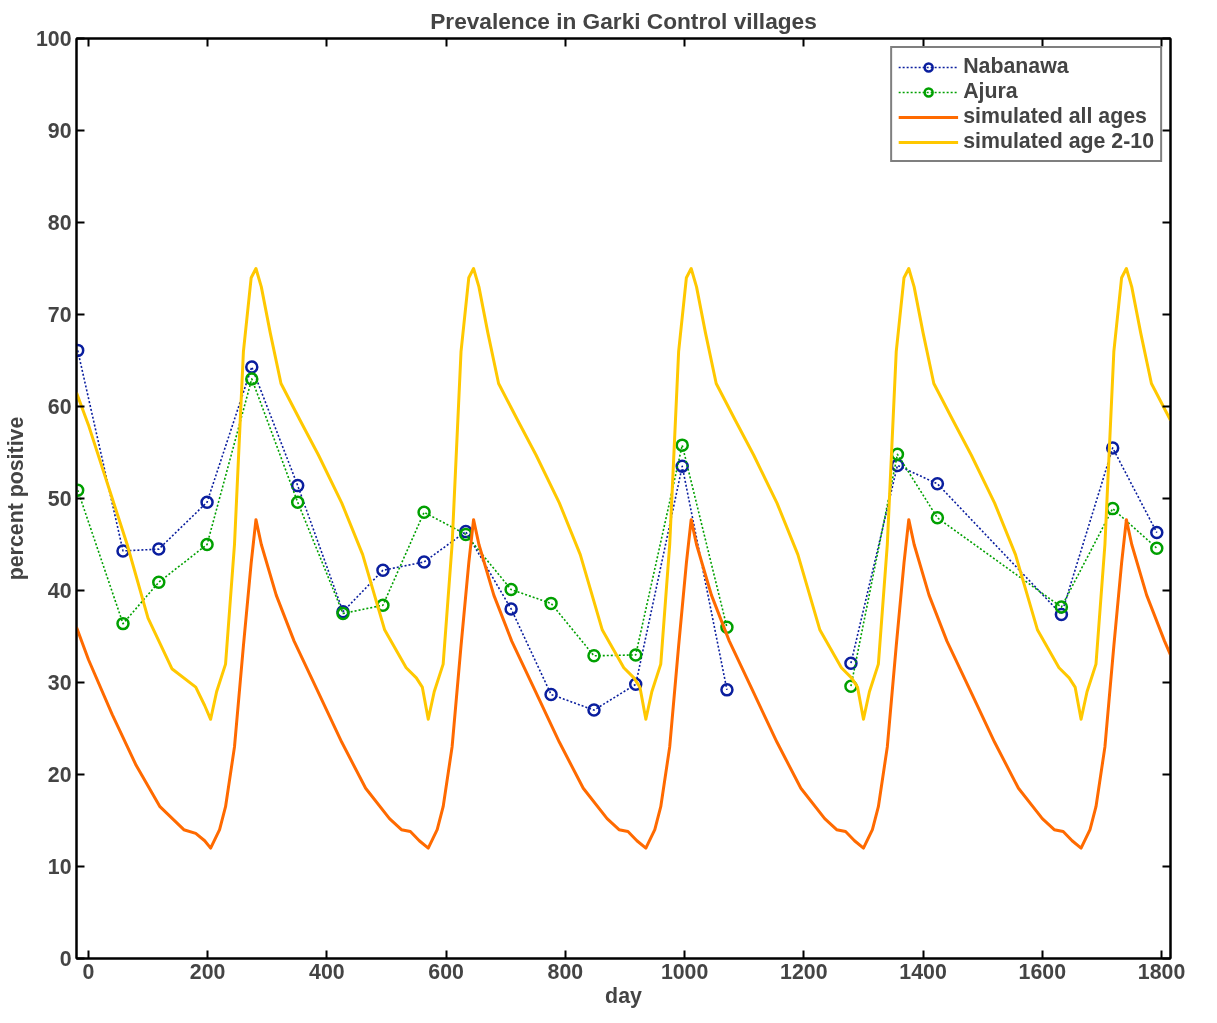 The height and width of the screenshot is (1023, 1217). What do you see at coordinates (623, 20) in the screenshot?
I see `chart-title: Prevalence in Garki Control villages` at bounding box center [623, 20].